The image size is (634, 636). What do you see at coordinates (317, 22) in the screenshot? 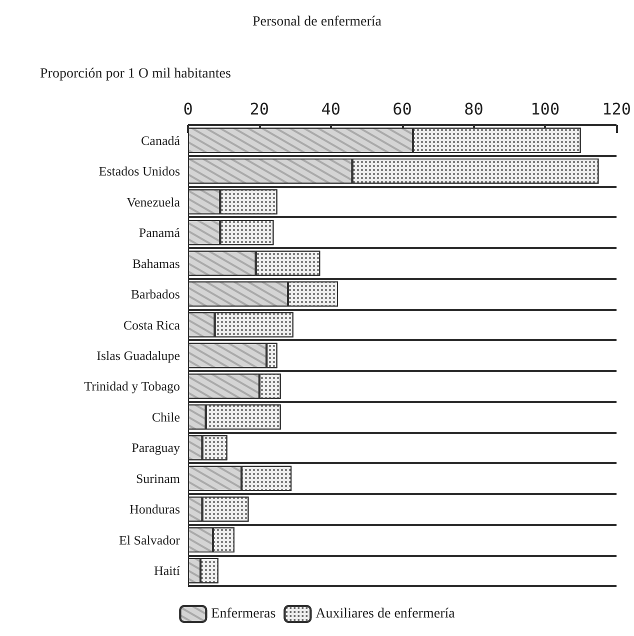
I see `chart-title: Personal de enfermería` at bounding box center [317, 22].